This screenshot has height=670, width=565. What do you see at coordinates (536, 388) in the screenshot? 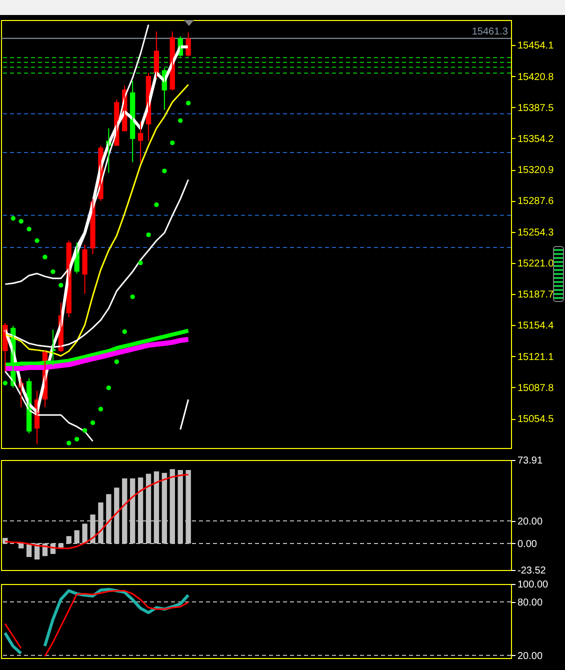
I see `y-tick-label: 15087.8` at bounding box center [536, 388].